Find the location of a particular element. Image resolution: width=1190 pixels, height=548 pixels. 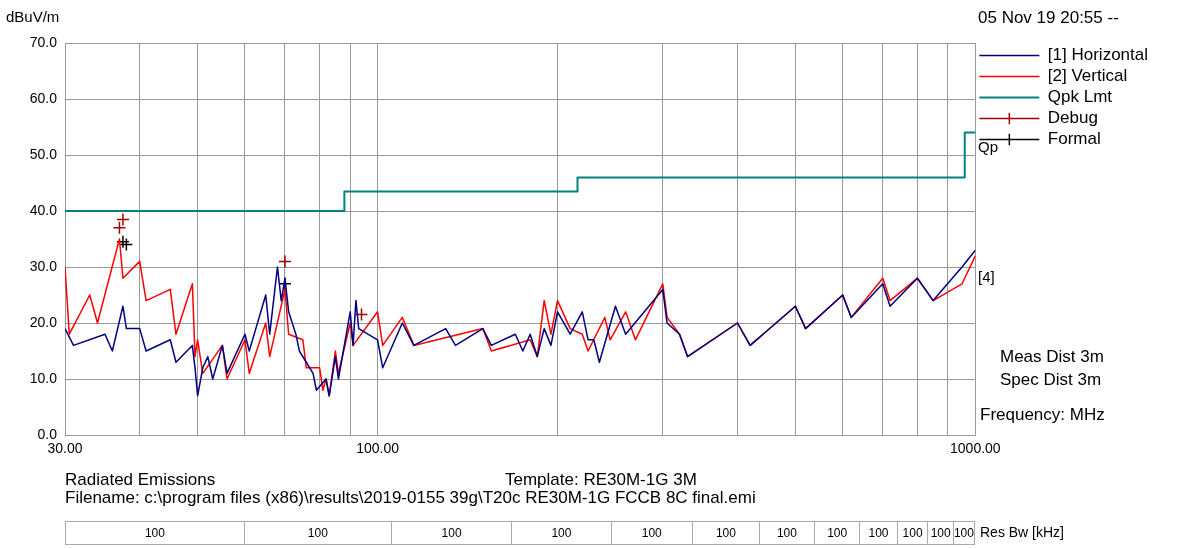

text: Qp is located at coordinates (988, 146).